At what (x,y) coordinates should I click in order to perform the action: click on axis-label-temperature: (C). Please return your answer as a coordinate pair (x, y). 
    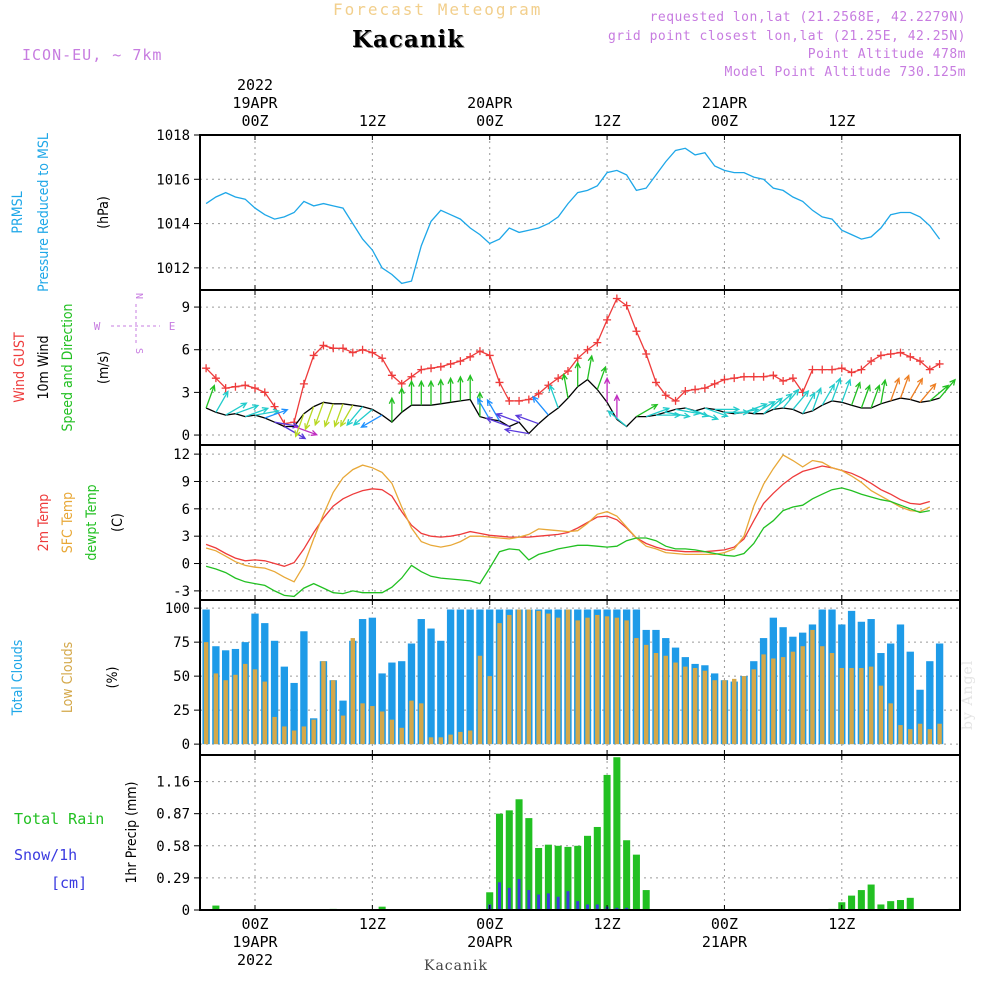
    Looking at the image, I should click on (118, 522).